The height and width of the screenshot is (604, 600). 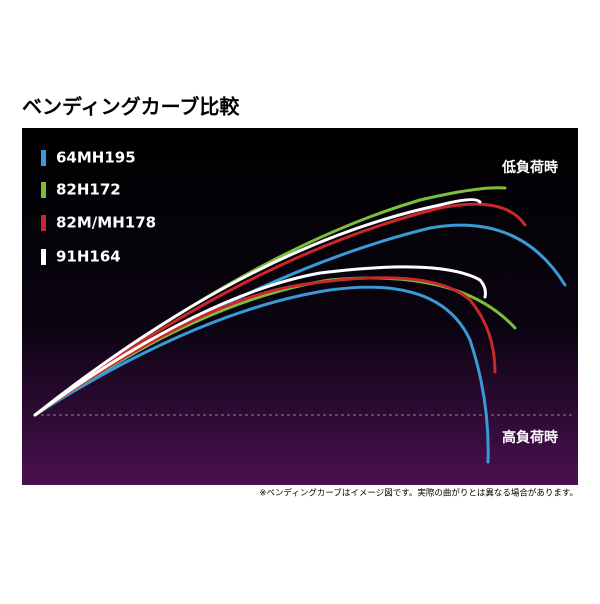 What do you see at coordinates (529, 167) in the screenshot?
I see `low-load-label: 低負荷時` at bounding box center [529, 167].